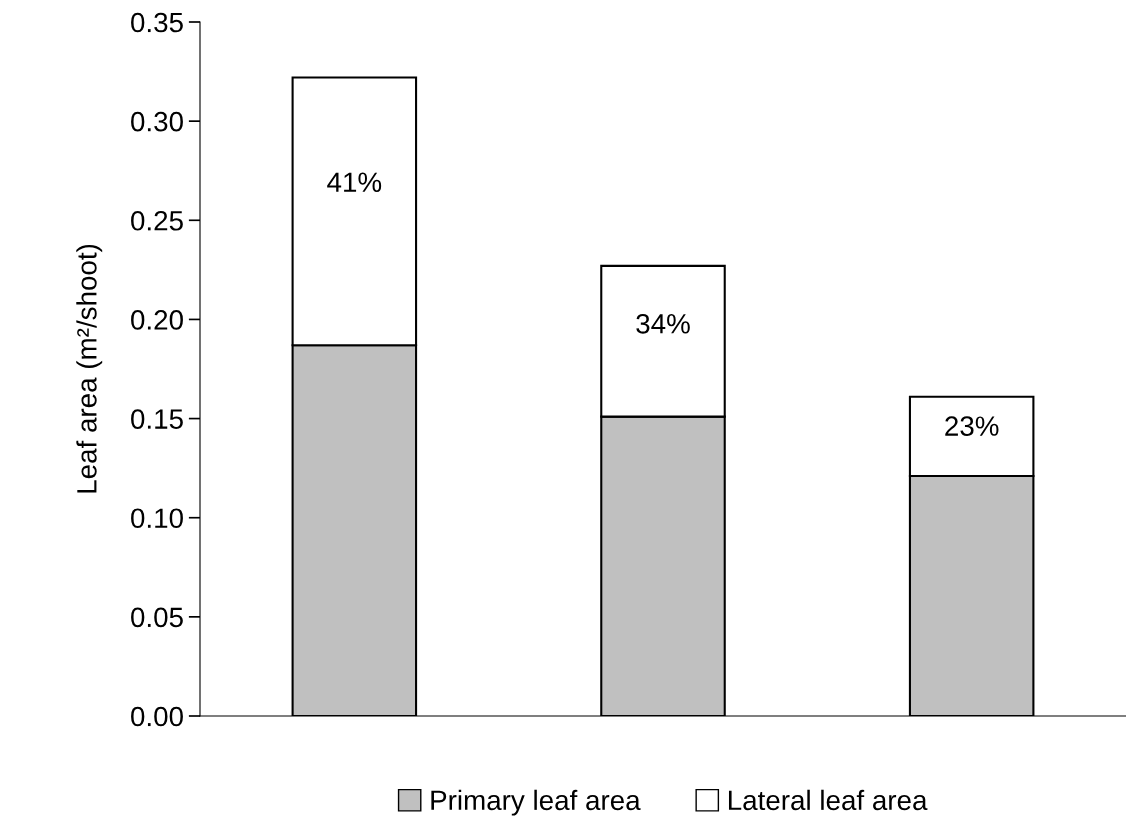 Image resolution: width=1126 pixels, height=829 pixels. What do you see at coordinates (972, 426) in the screenshot?
I see `annotation: 23%` at bounding box center [972, 426].